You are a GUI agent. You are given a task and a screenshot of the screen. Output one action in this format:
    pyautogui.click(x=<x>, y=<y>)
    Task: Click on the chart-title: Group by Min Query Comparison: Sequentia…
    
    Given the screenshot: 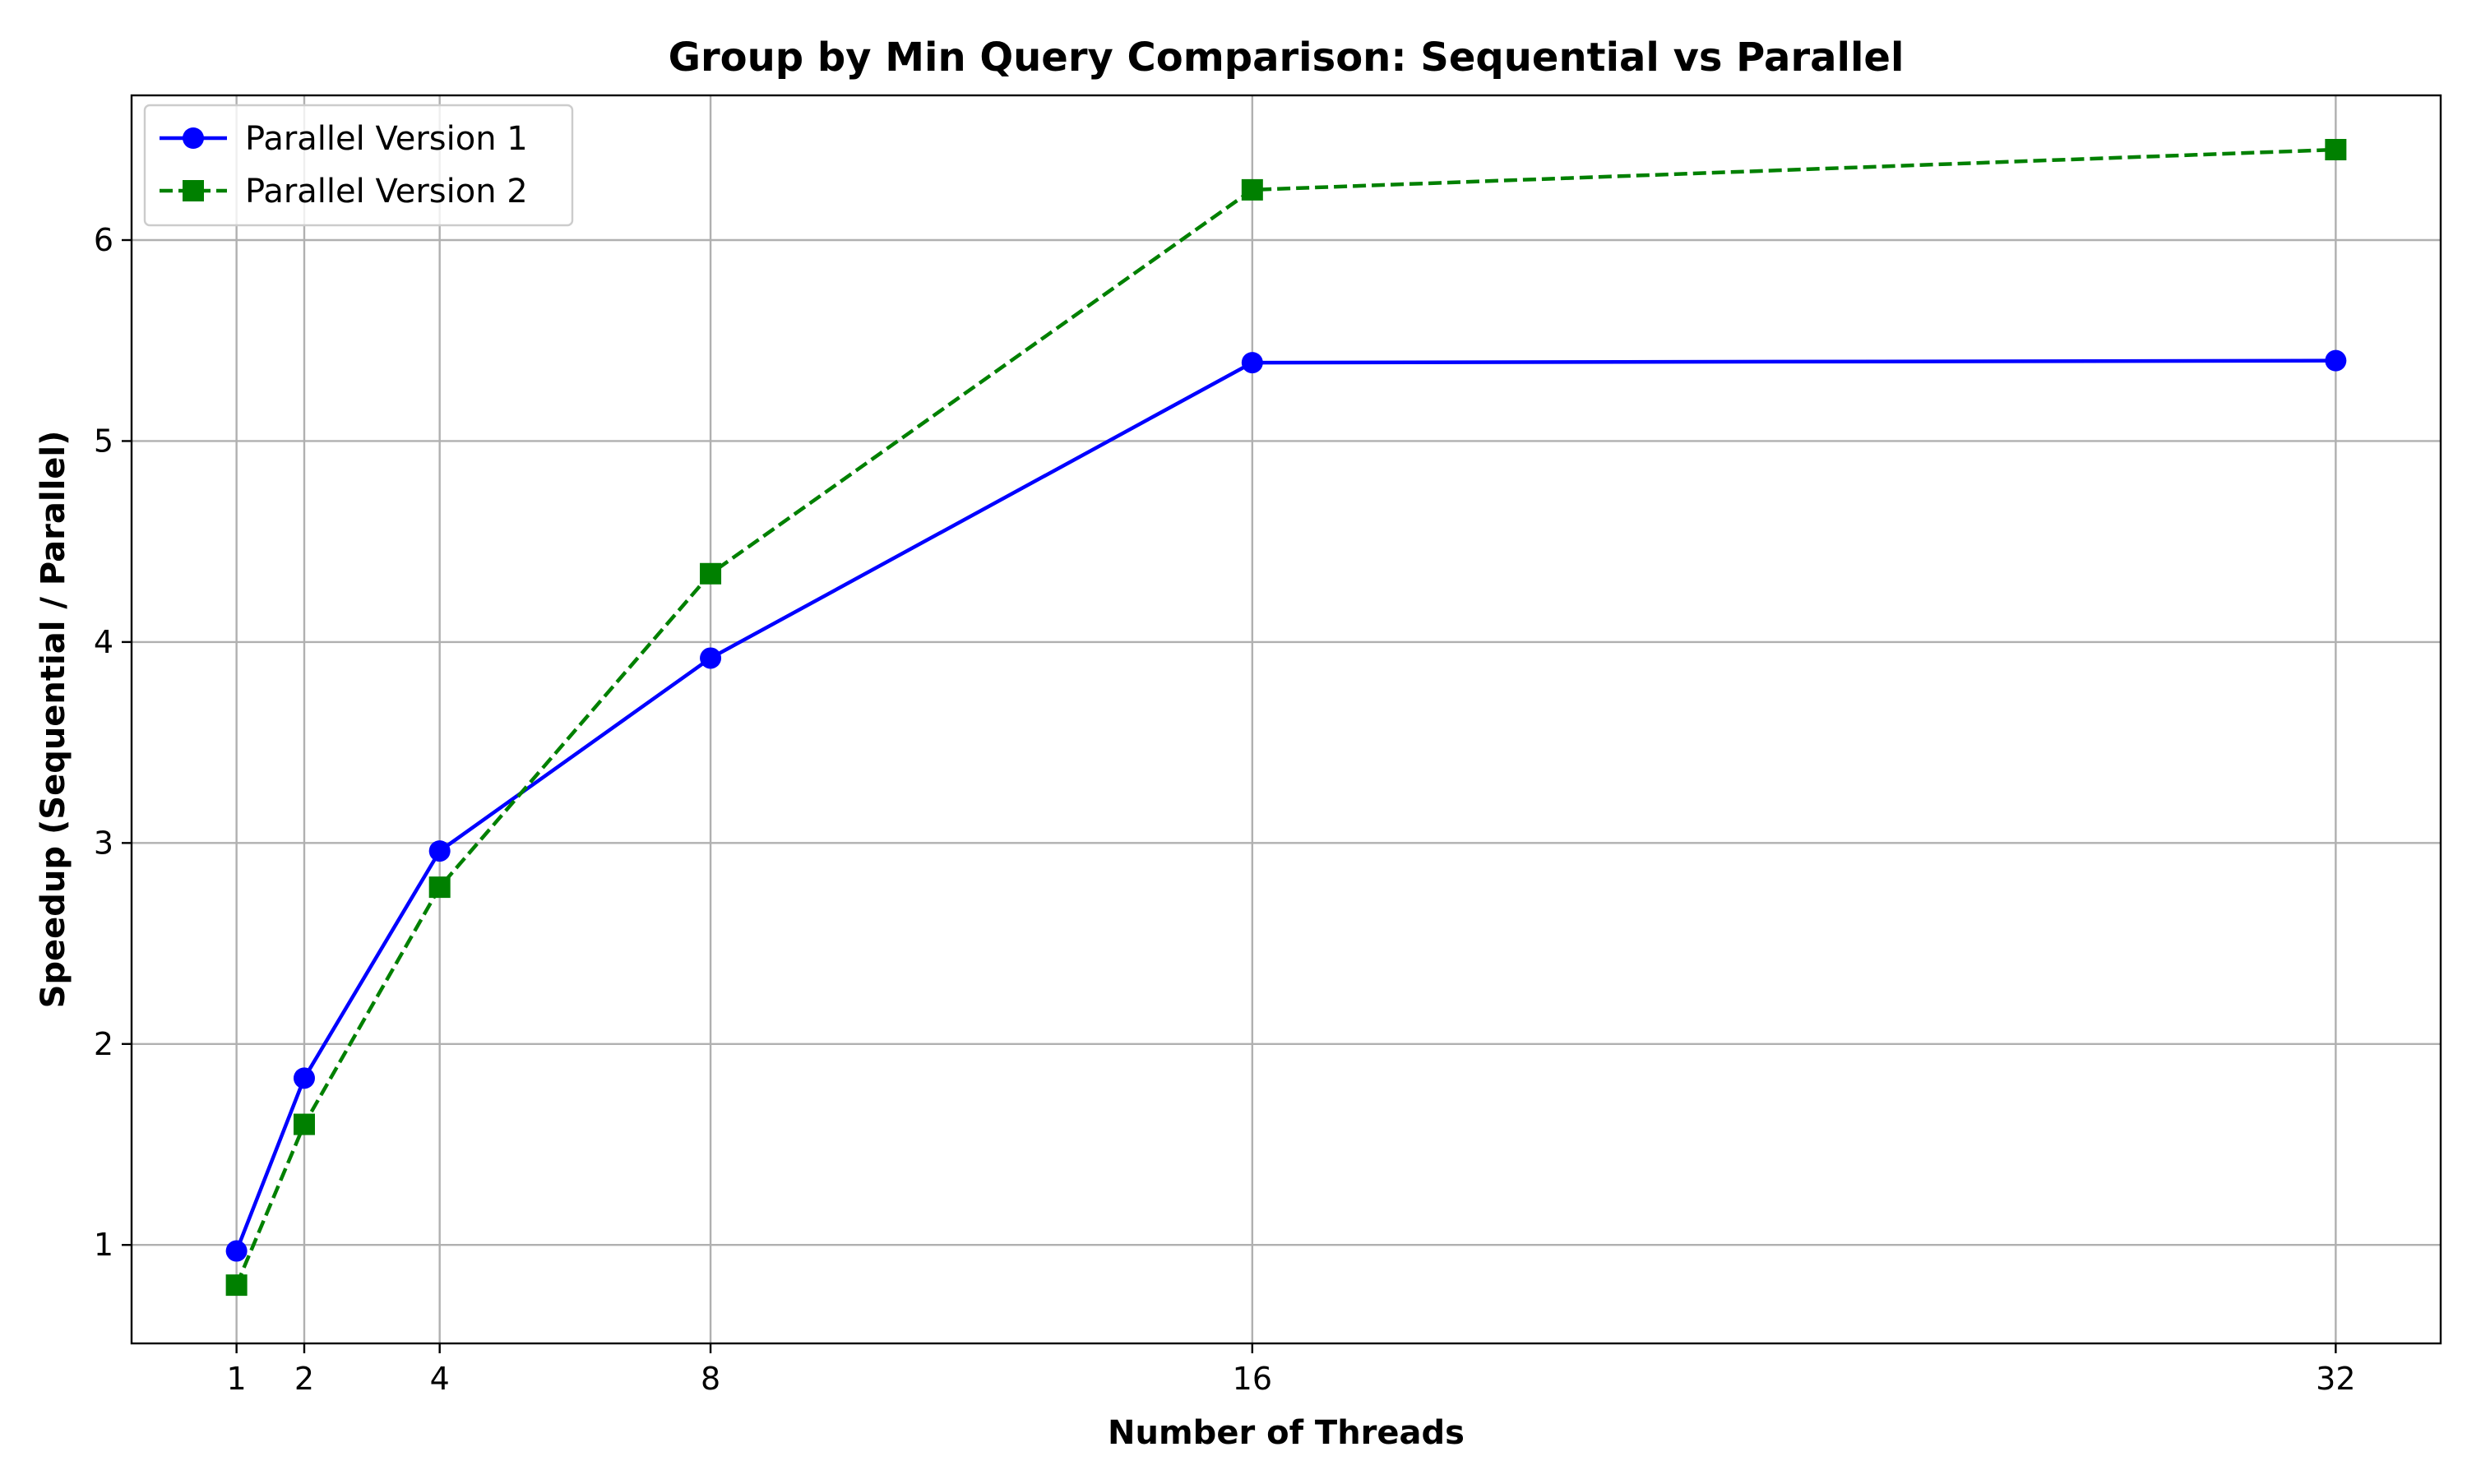 What is the action you would take?
    pyautogui.click(x=1287, y=58)
    